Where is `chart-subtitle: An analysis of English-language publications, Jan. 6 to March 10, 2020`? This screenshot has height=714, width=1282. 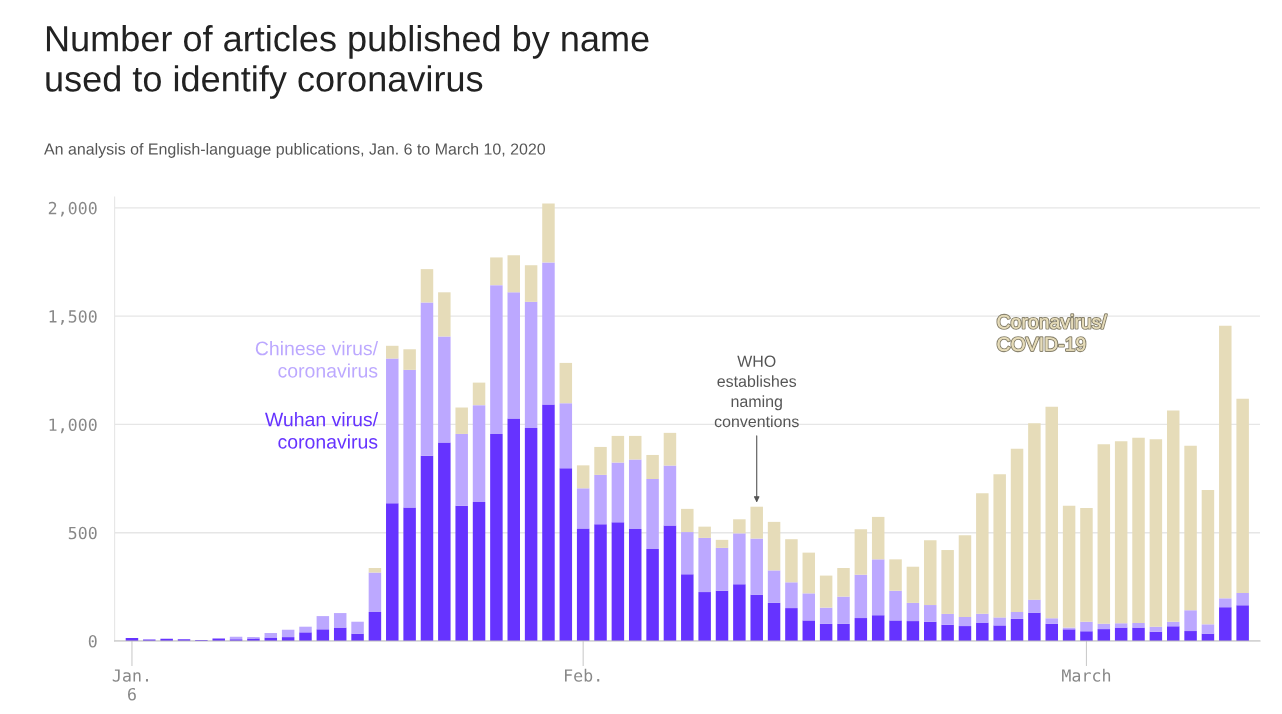 chart-subtitle: An analysis of English-language publications, Jan. 6 to March 10, 2020 is located at coordinates (295, 150).